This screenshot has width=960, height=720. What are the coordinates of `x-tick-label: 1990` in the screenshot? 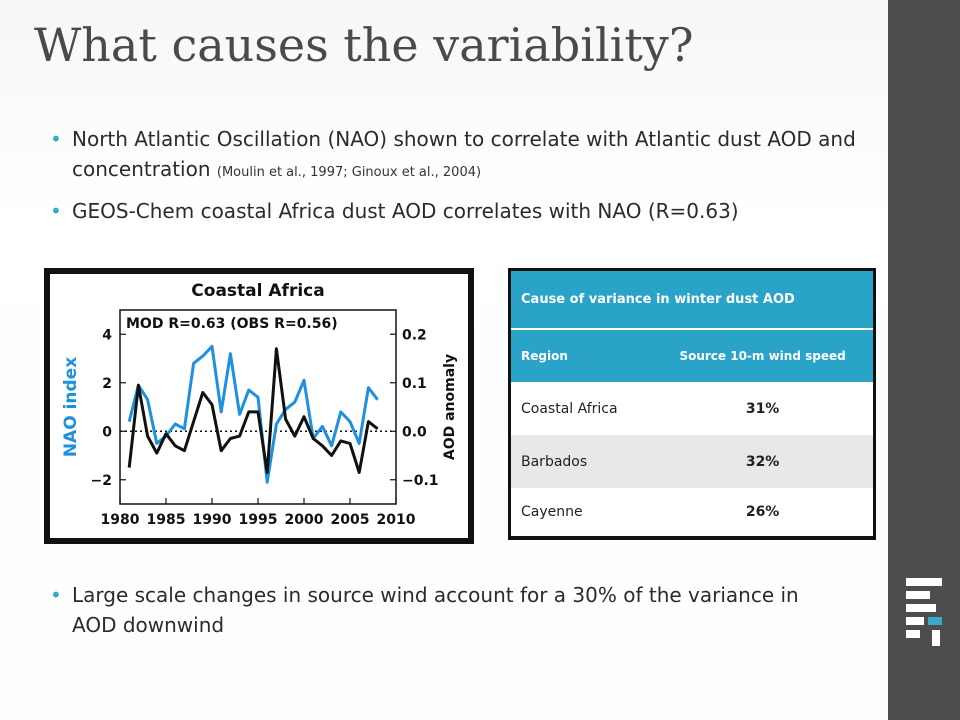 It's located at (212, 520).